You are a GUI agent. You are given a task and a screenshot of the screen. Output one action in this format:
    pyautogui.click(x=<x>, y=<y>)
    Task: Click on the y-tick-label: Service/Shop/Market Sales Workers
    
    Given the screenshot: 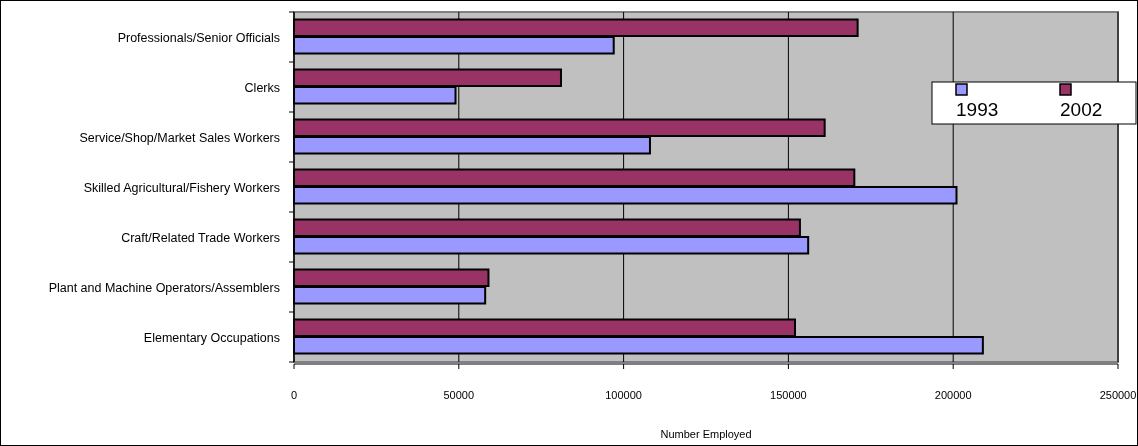 What is the action you would take?
    pyautogui.click(x=179, y=138)
    